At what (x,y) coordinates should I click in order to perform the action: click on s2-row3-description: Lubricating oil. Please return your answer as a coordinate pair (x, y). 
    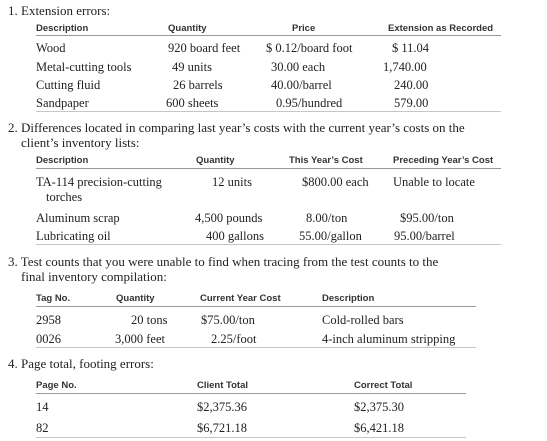
    Looking at the image, I should click on (73, 236).